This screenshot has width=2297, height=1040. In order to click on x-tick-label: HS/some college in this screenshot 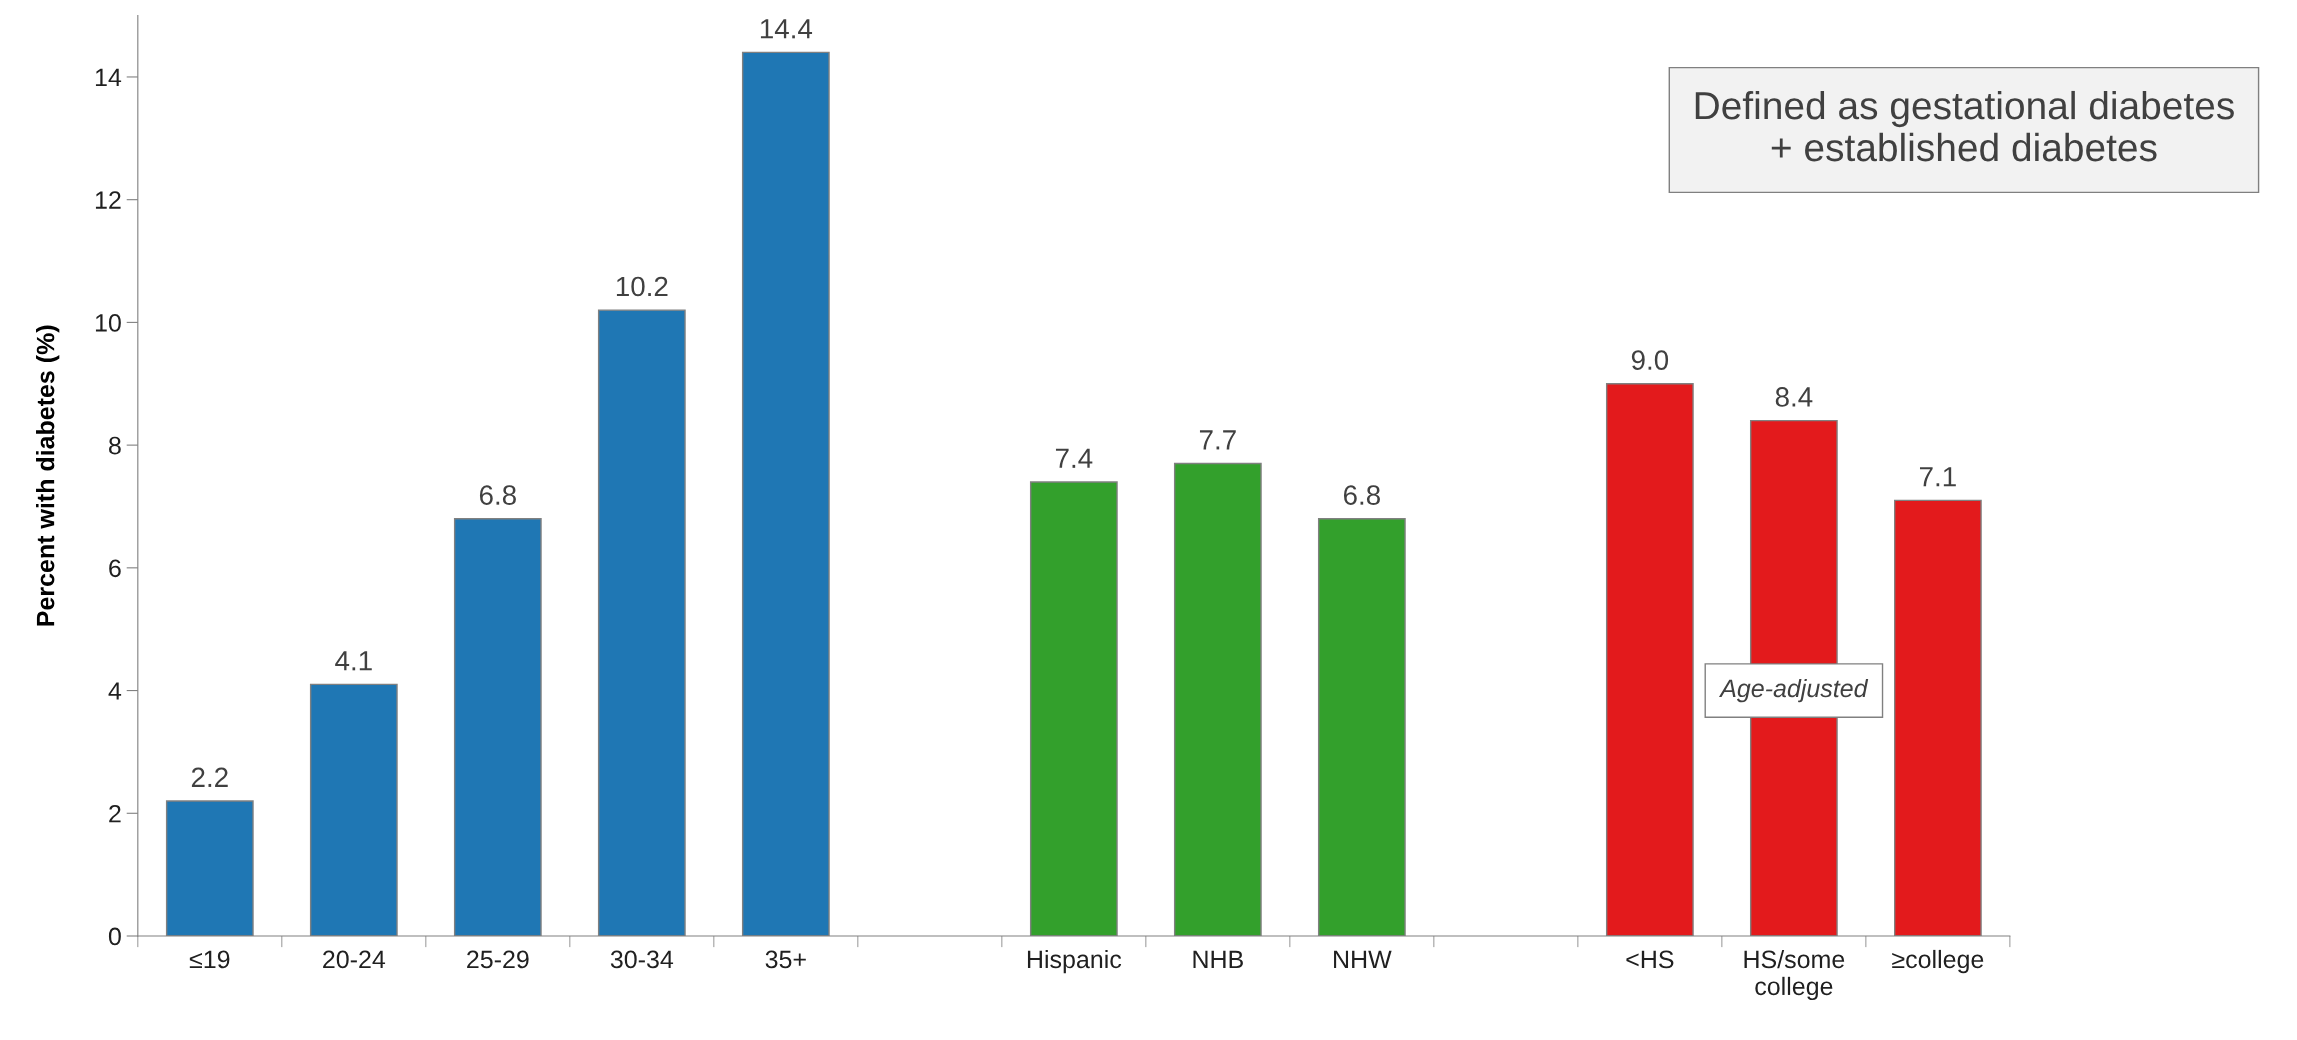, I will do `click(1794, 975)`.